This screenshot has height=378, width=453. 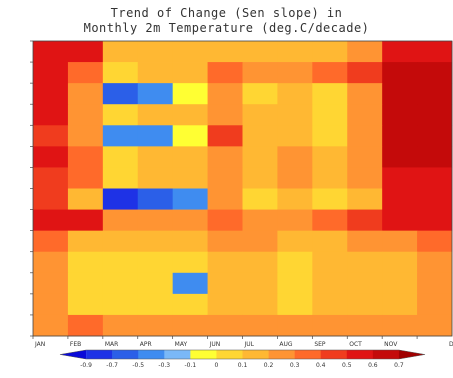 What do you see at coordinates (355, 344) in the screenshot?
I see `x-tick-label: OCT` at bounding box center [355, 344].